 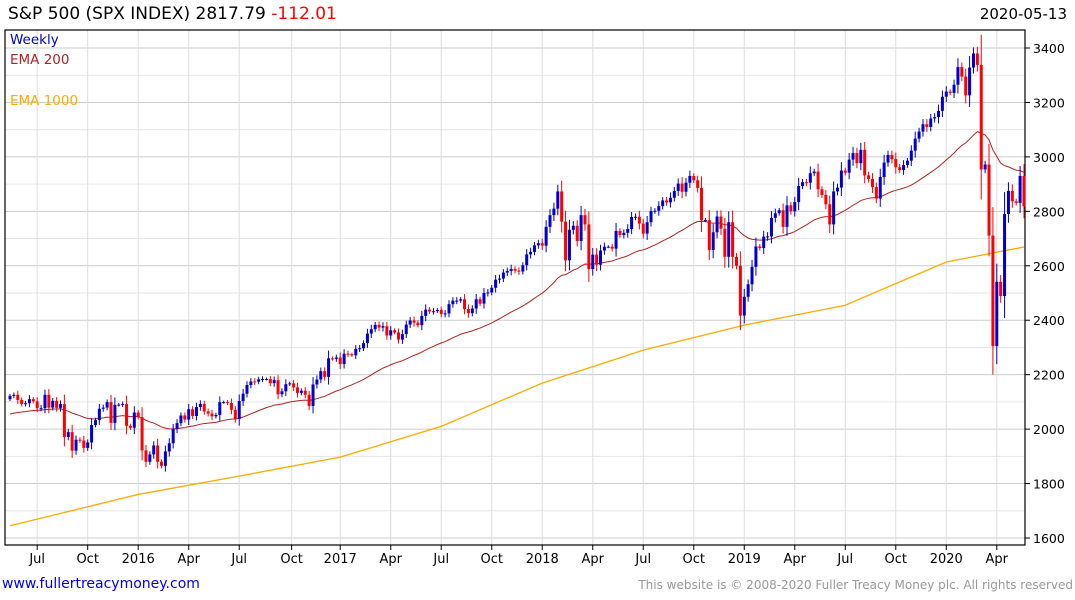 I want to click on x-tick-label: 2018, so click(x=542, y=559).